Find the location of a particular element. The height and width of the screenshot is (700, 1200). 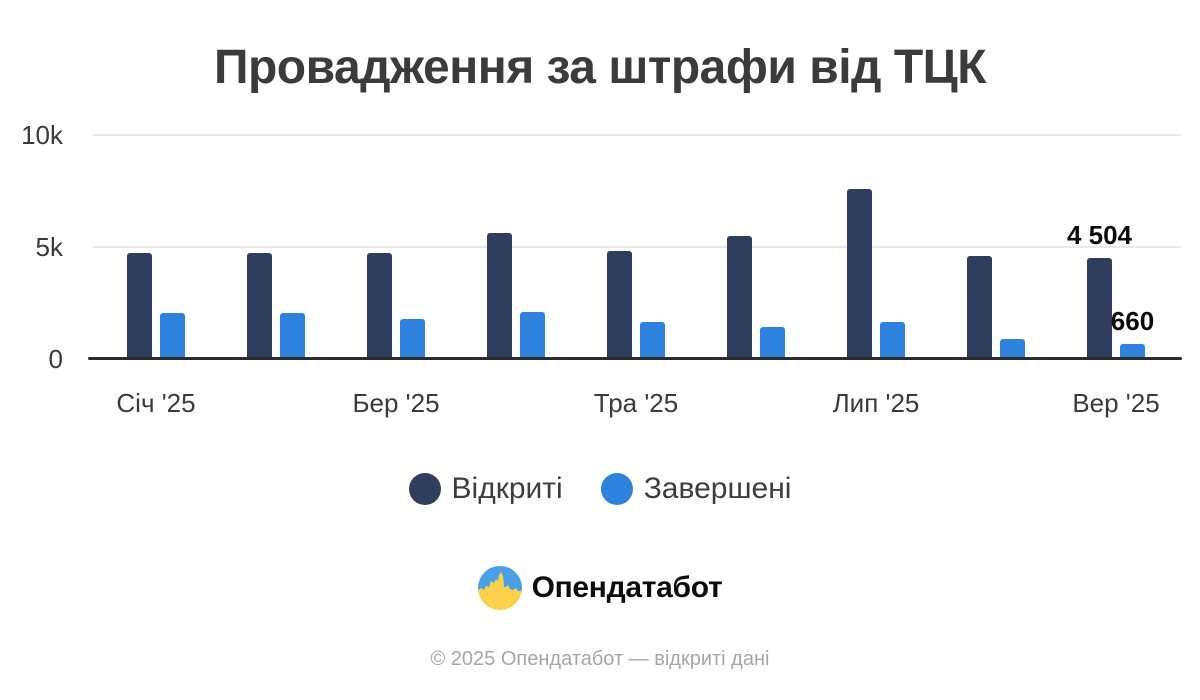

branding: Опендатабот is located at coordinates (600, 588).